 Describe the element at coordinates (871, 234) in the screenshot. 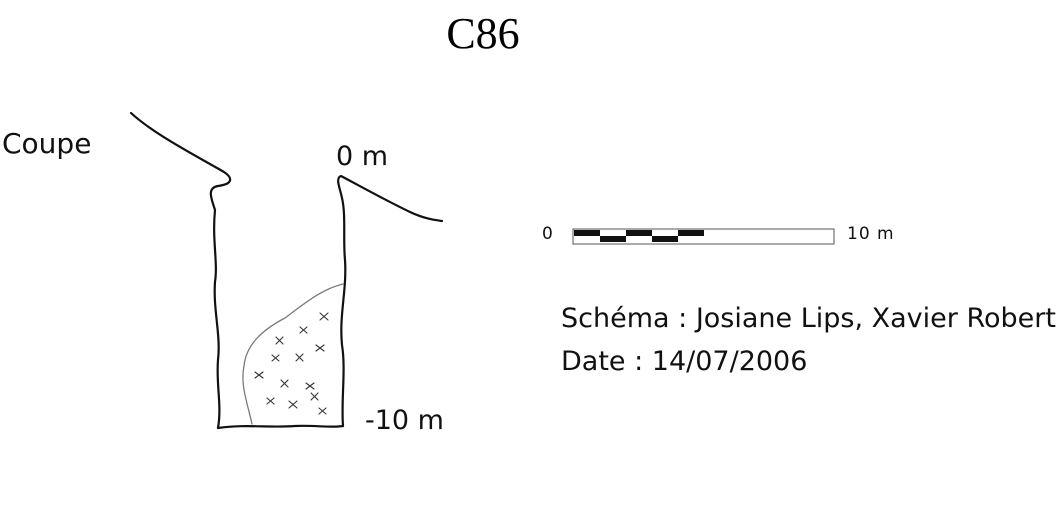

I see `scale-bar-max-label: 10 m` at that location.